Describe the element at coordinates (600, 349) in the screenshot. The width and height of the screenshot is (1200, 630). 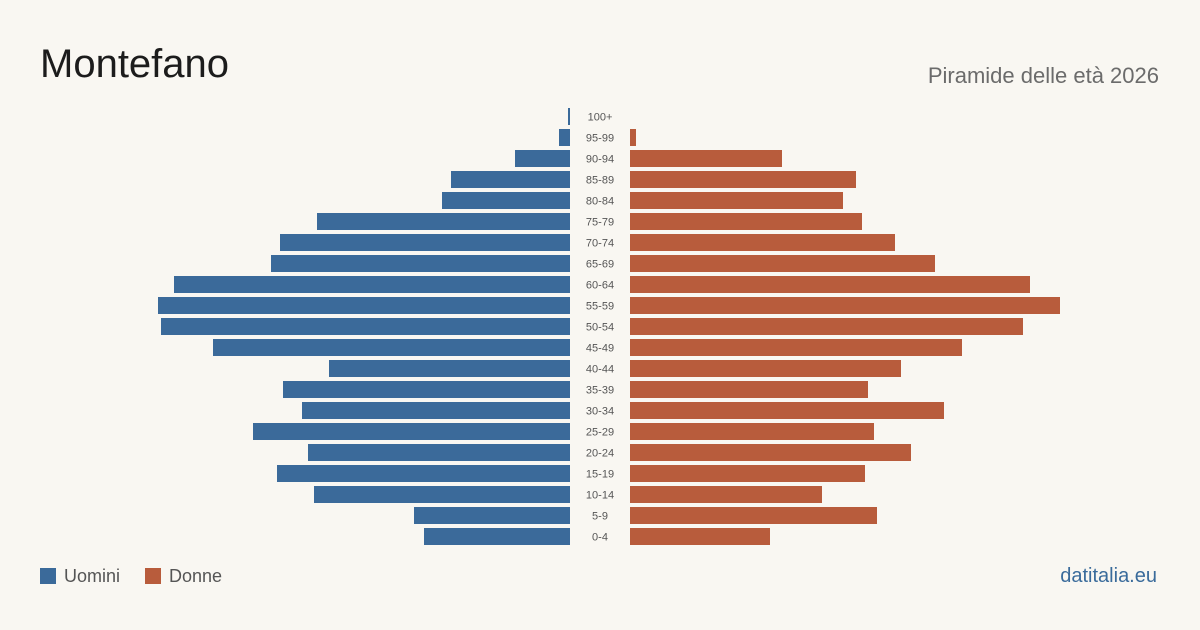
I see `age-label-45-49: 45-49` at that location.